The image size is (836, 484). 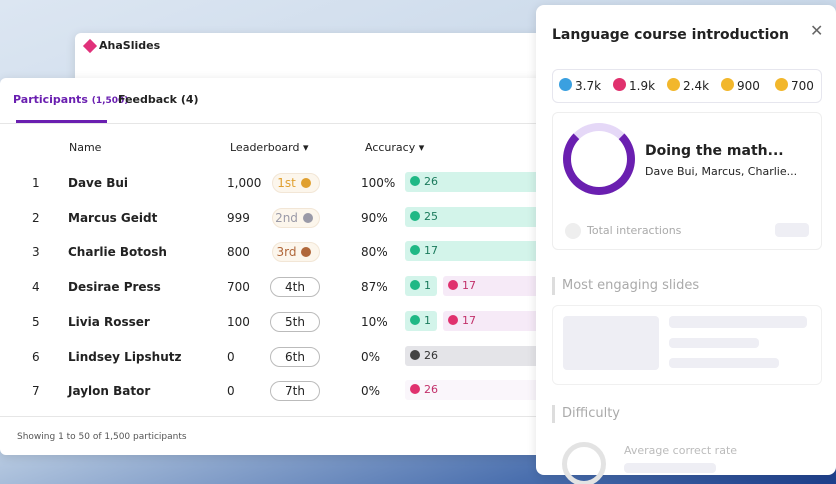 I want to click on participant-name: Livia Rosser, so click(x=109, y=321).